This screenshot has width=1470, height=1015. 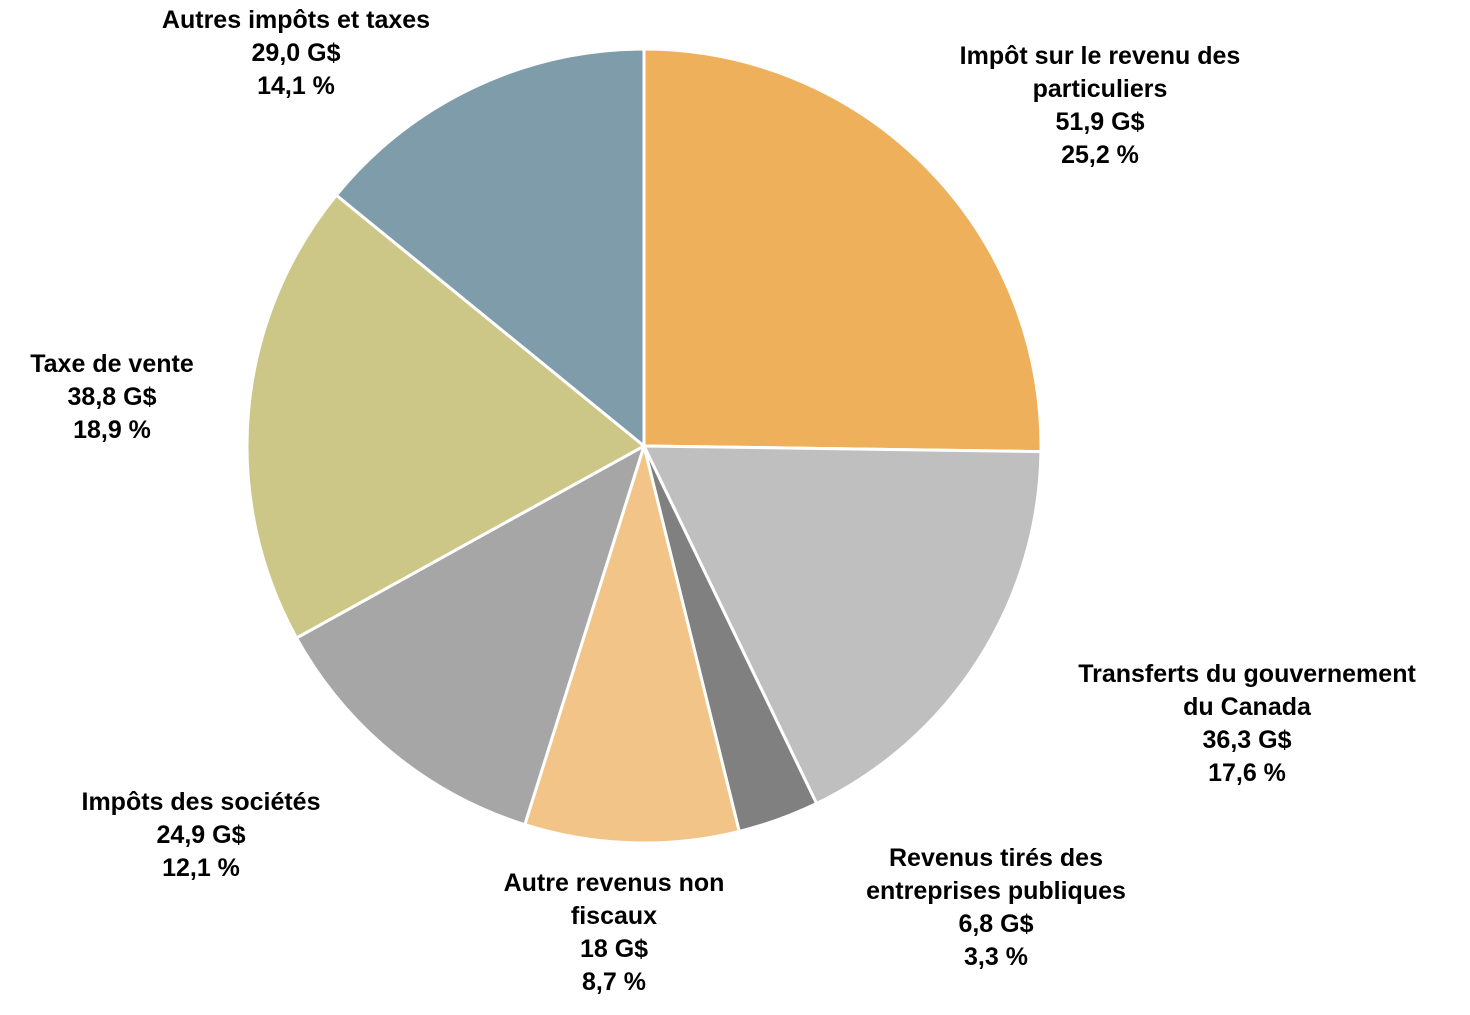 What do you see at coordinates (1100, 89) in the screenshot?
I see `slice-label-name: particuliers` at bounding box center [1100, 89].